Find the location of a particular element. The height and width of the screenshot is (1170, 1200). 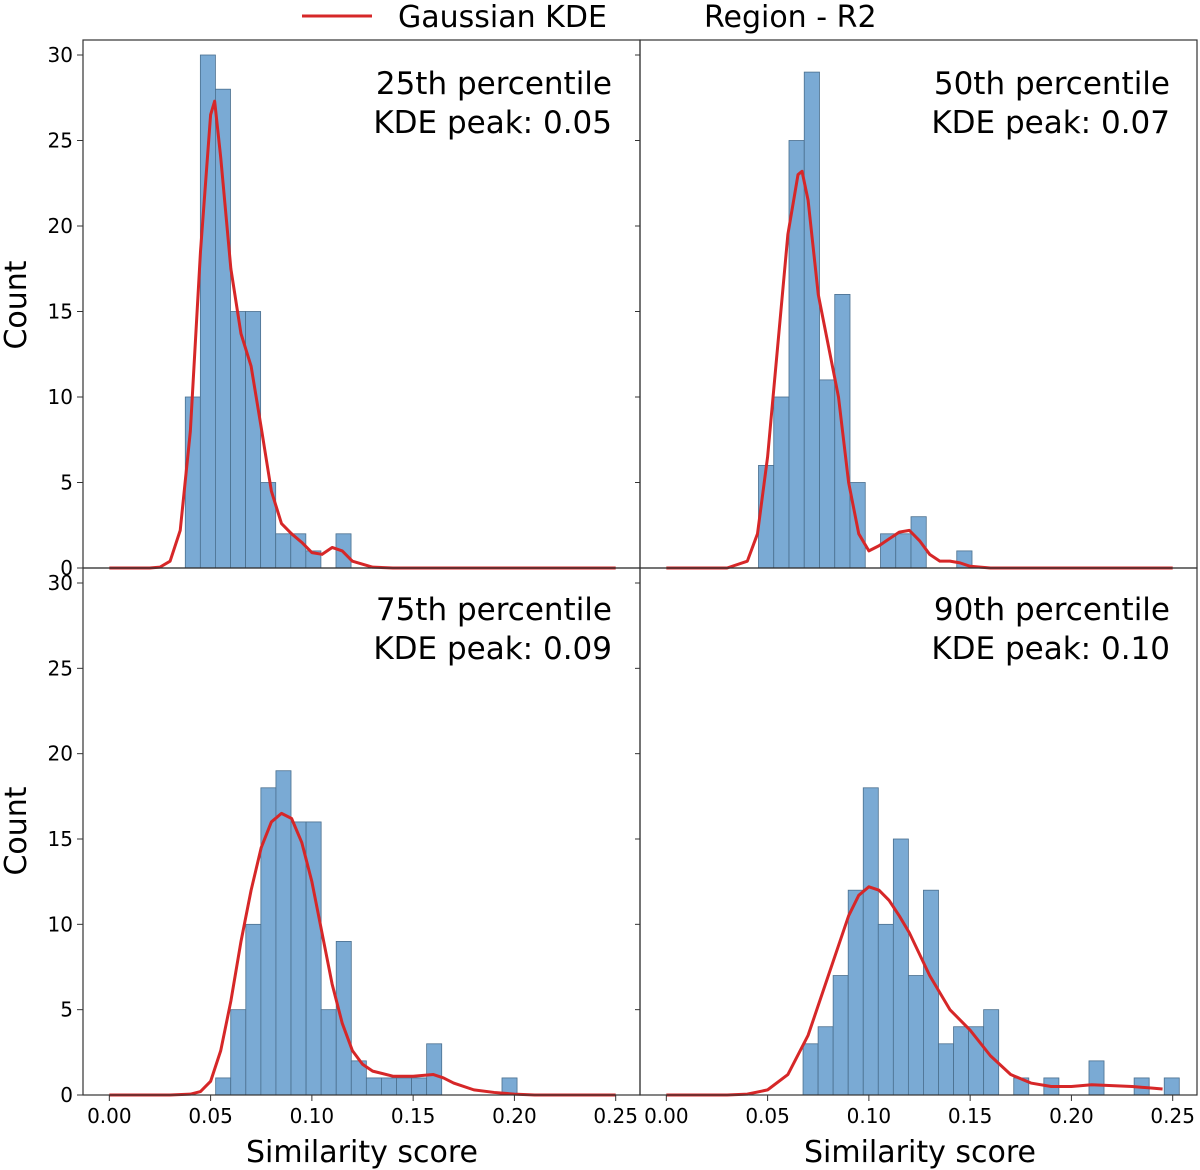

panel-title-line2: KDE peak: 0.09 is located at coordinates (492, 649).